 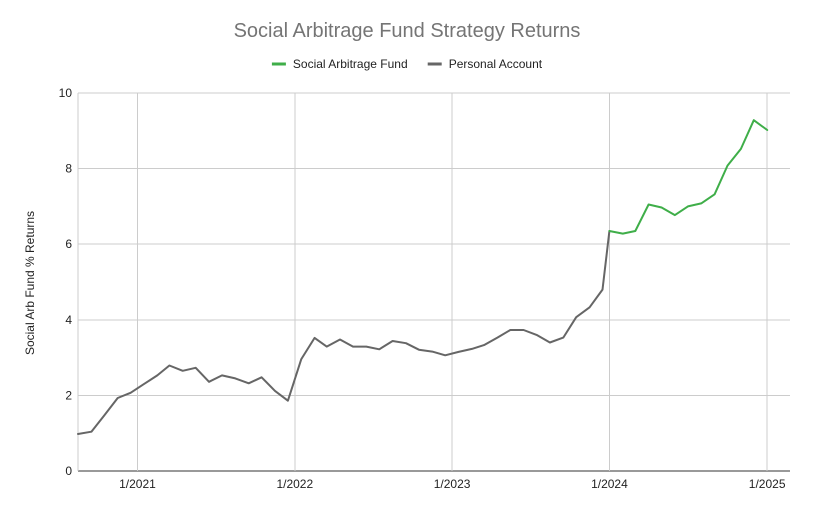 What do you see at coordinates (66, 93) in the screenshot?
I see `y-tick-label-10: 10` at bounding box center [66, 93].